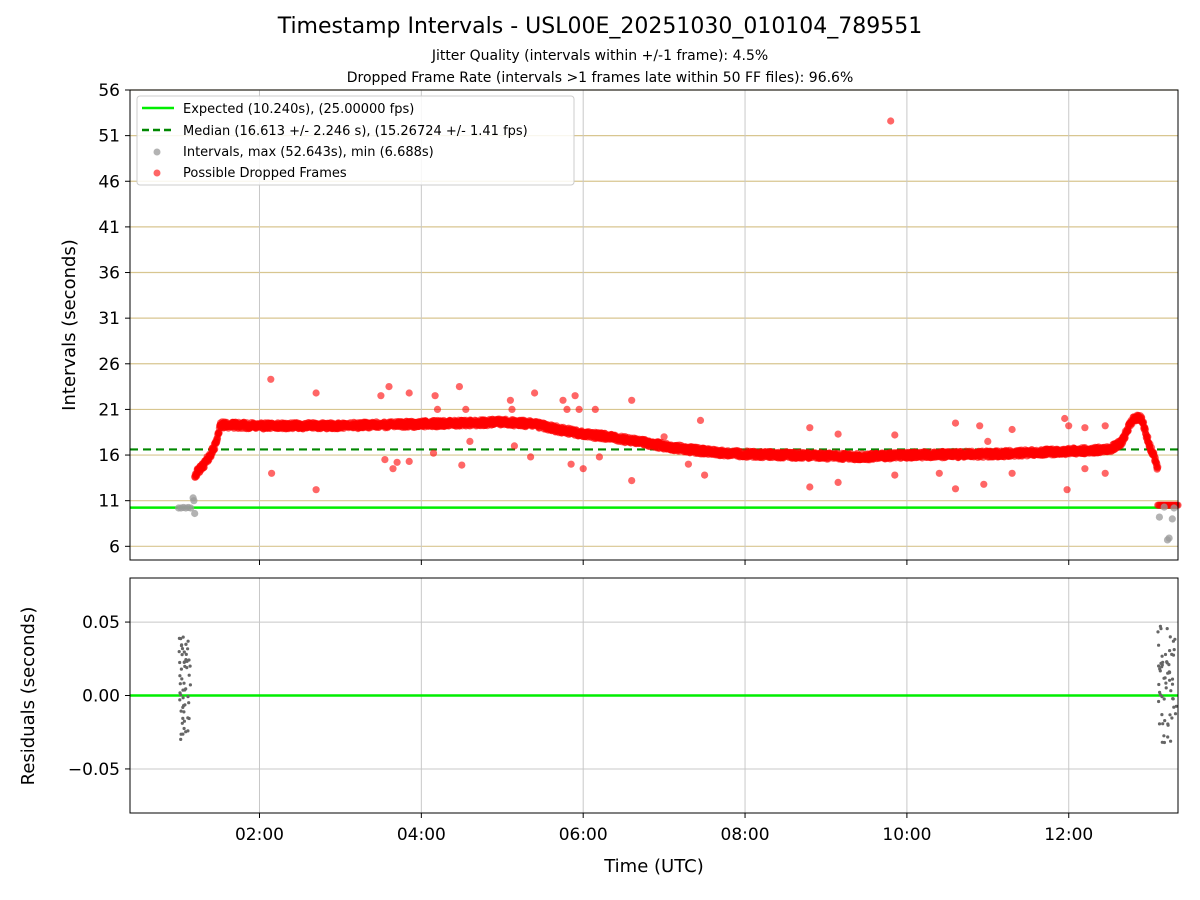 The height and width of the screenshot is (900, 1200). What do you see at coordinates (906, 835) in the screenshot?
I see `time-x-tick-label: 10:00` at bounding box center [906, 835].